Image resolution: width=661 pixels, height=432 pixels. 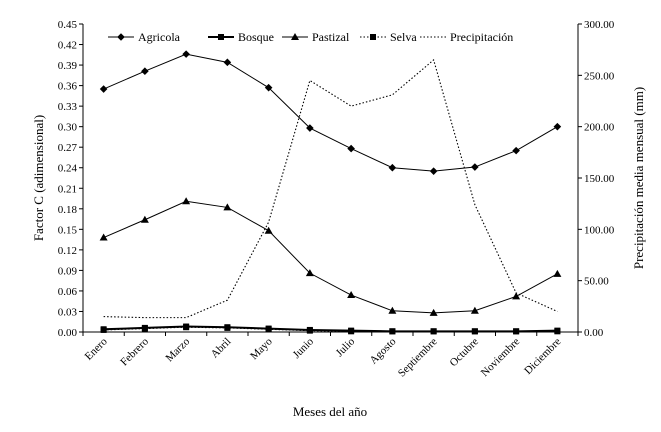 What do you see at coordinates (599, 179) in the screenshot?
I see `y2-tick-label: 150.00` at bounding box center [599, 179].